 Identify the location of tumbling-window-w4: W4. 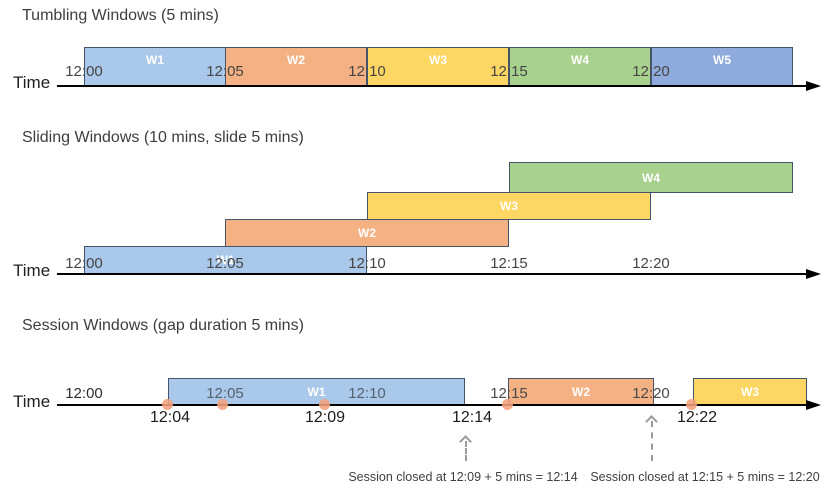
(580, 66).